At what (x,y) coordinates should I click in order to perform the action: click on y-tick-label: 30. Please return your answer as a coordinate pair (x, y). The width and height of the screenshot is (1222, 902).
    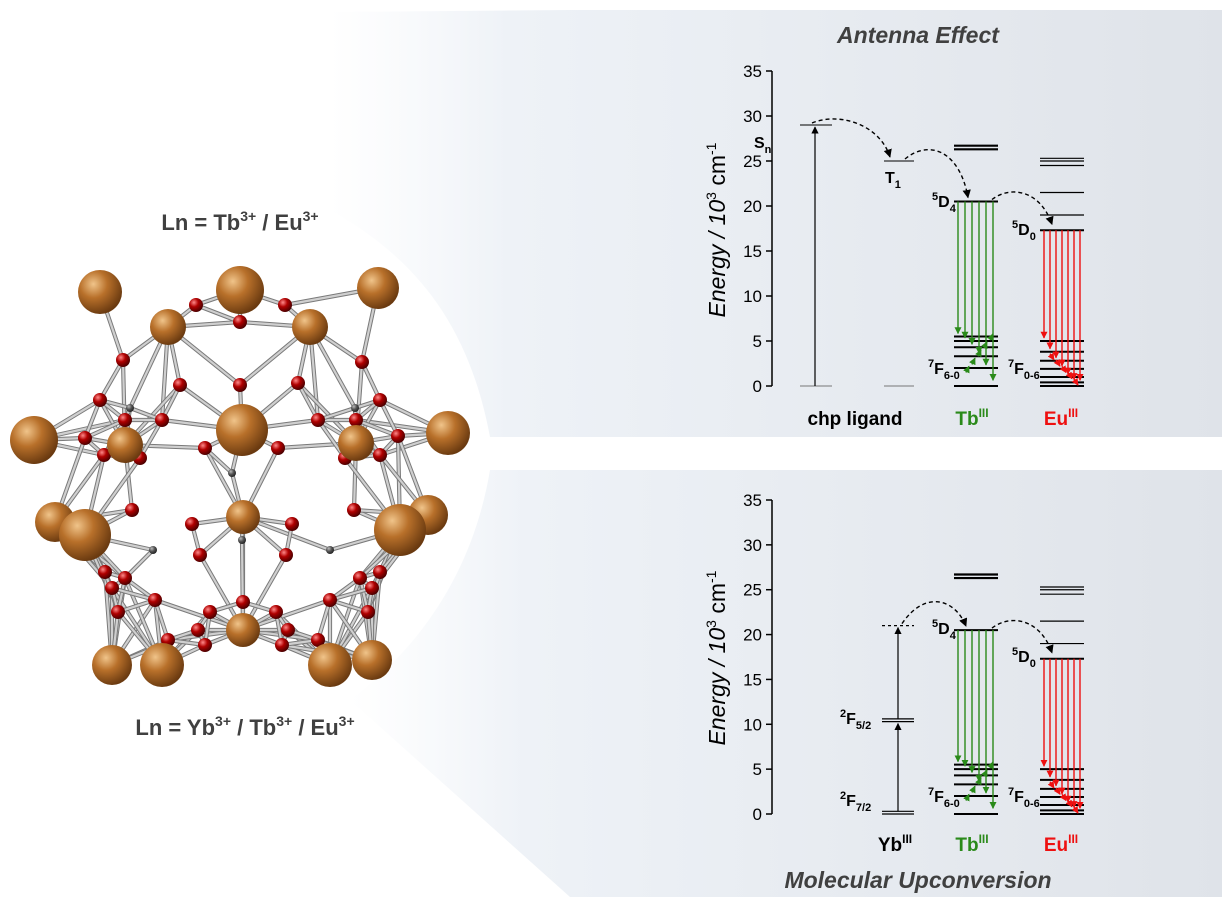
    Looking at the image, I should click on (752, 116).